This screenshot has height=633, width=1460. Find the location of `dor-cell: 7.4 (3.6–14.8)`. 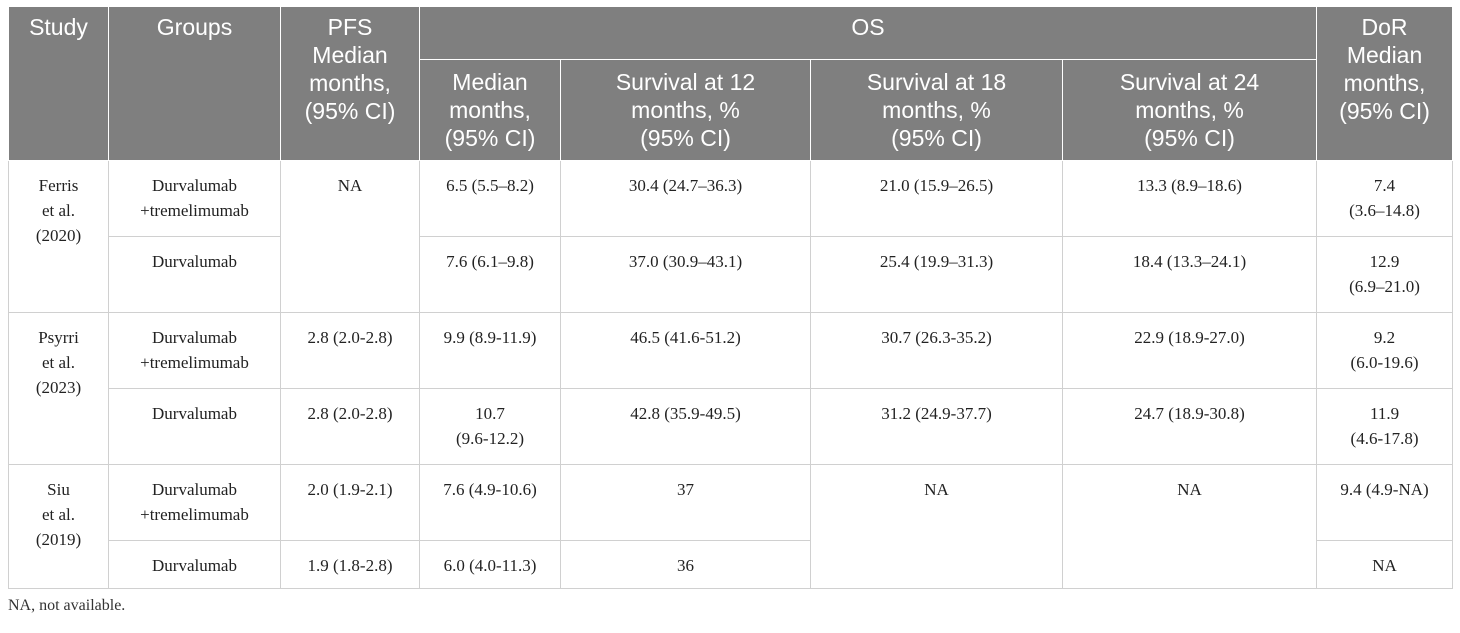

dor-cell: 7.4 (3.6–14.8) is located at coordinates (1385, 198).